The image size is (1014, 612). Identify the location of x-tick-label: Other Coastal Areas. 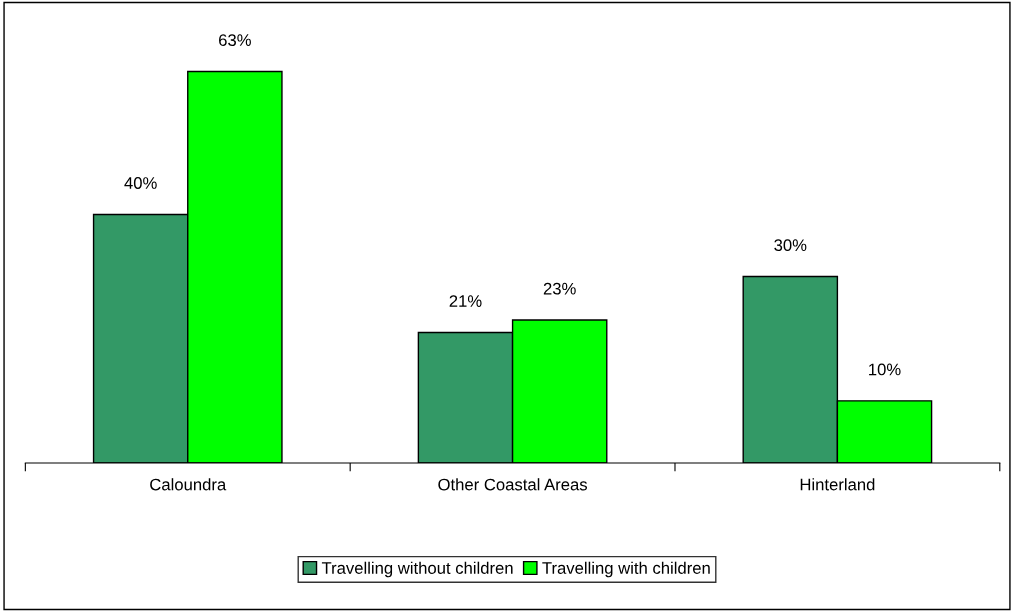
(513, 484).